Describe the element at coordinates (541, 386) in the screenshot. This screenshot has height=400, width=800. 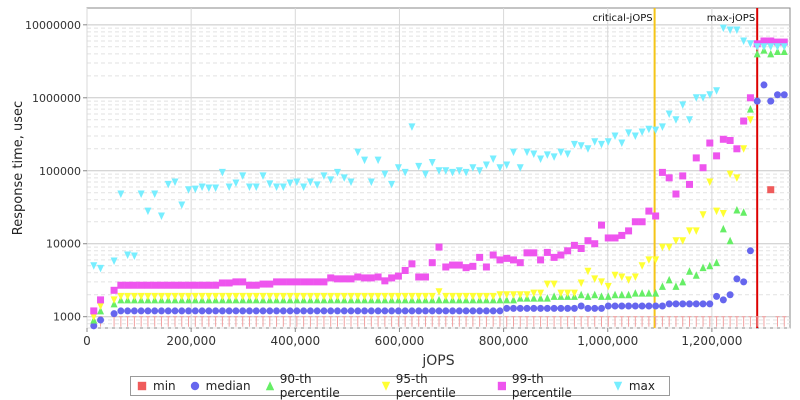
I see `legend-label: 99-th percentile` at that location.